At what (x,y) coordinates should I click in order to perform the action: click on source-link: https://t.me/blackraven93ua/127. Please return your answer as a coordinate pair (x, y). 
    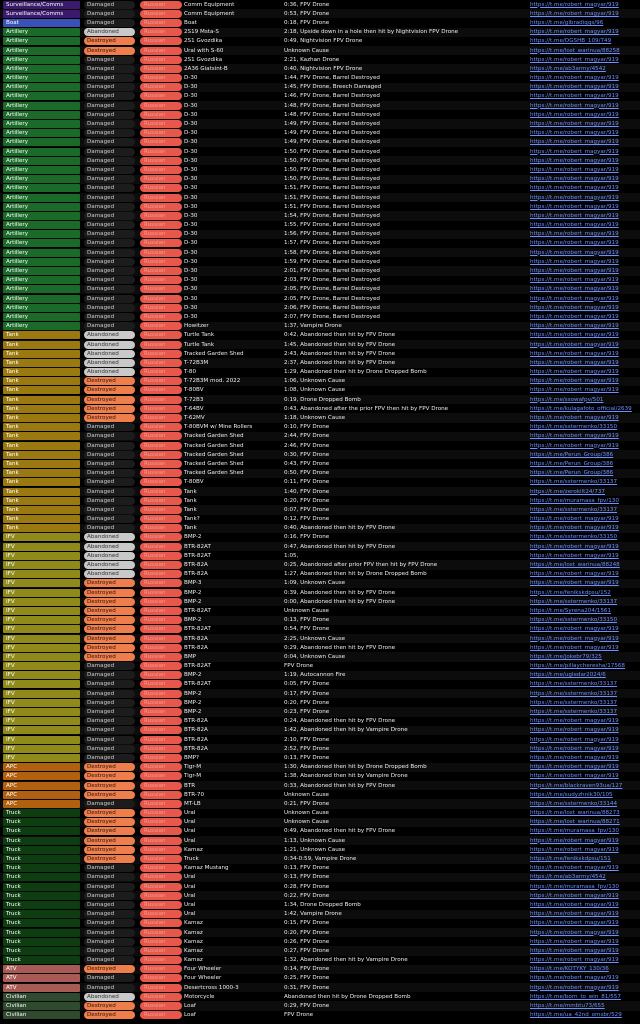
    Looking at the image, I should click on (576, 785).